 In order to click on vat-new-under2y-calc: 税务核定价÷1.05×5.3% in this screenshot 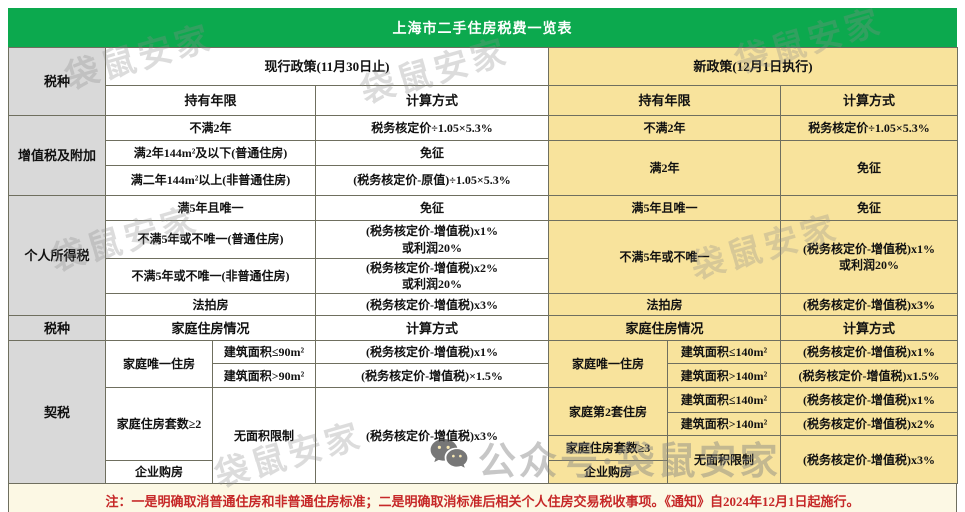, I will do `click(869, 128)`.